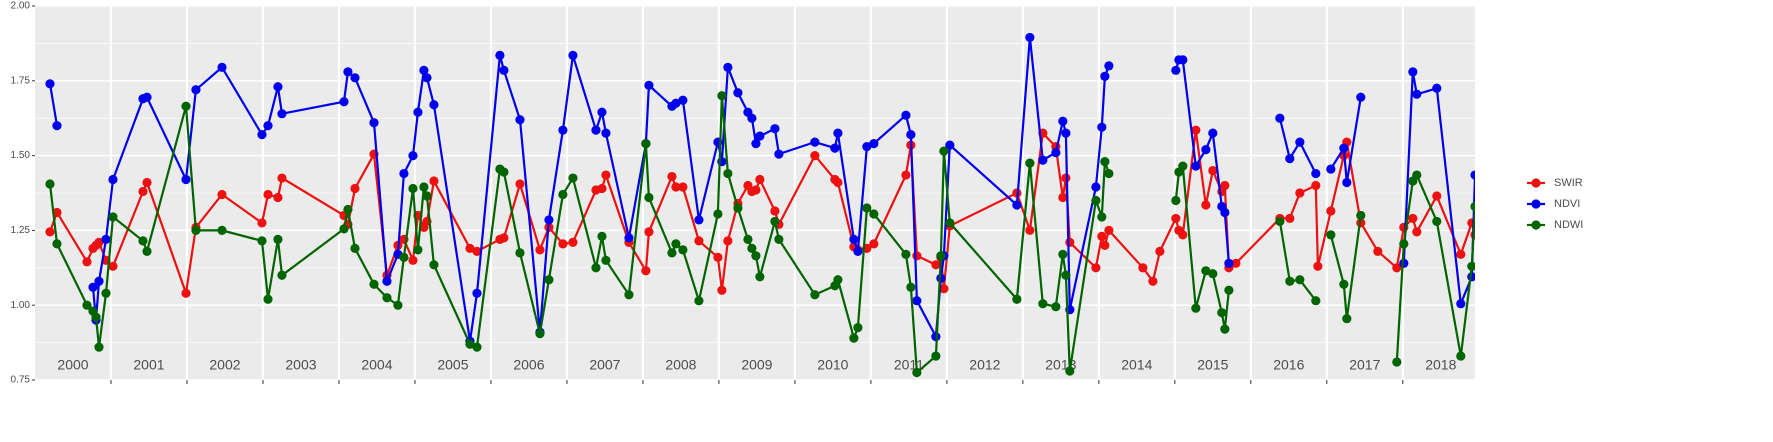 The width and height of the screenshot is (1773, 442). I want to click on year-label: 2007, so click(604, 365).